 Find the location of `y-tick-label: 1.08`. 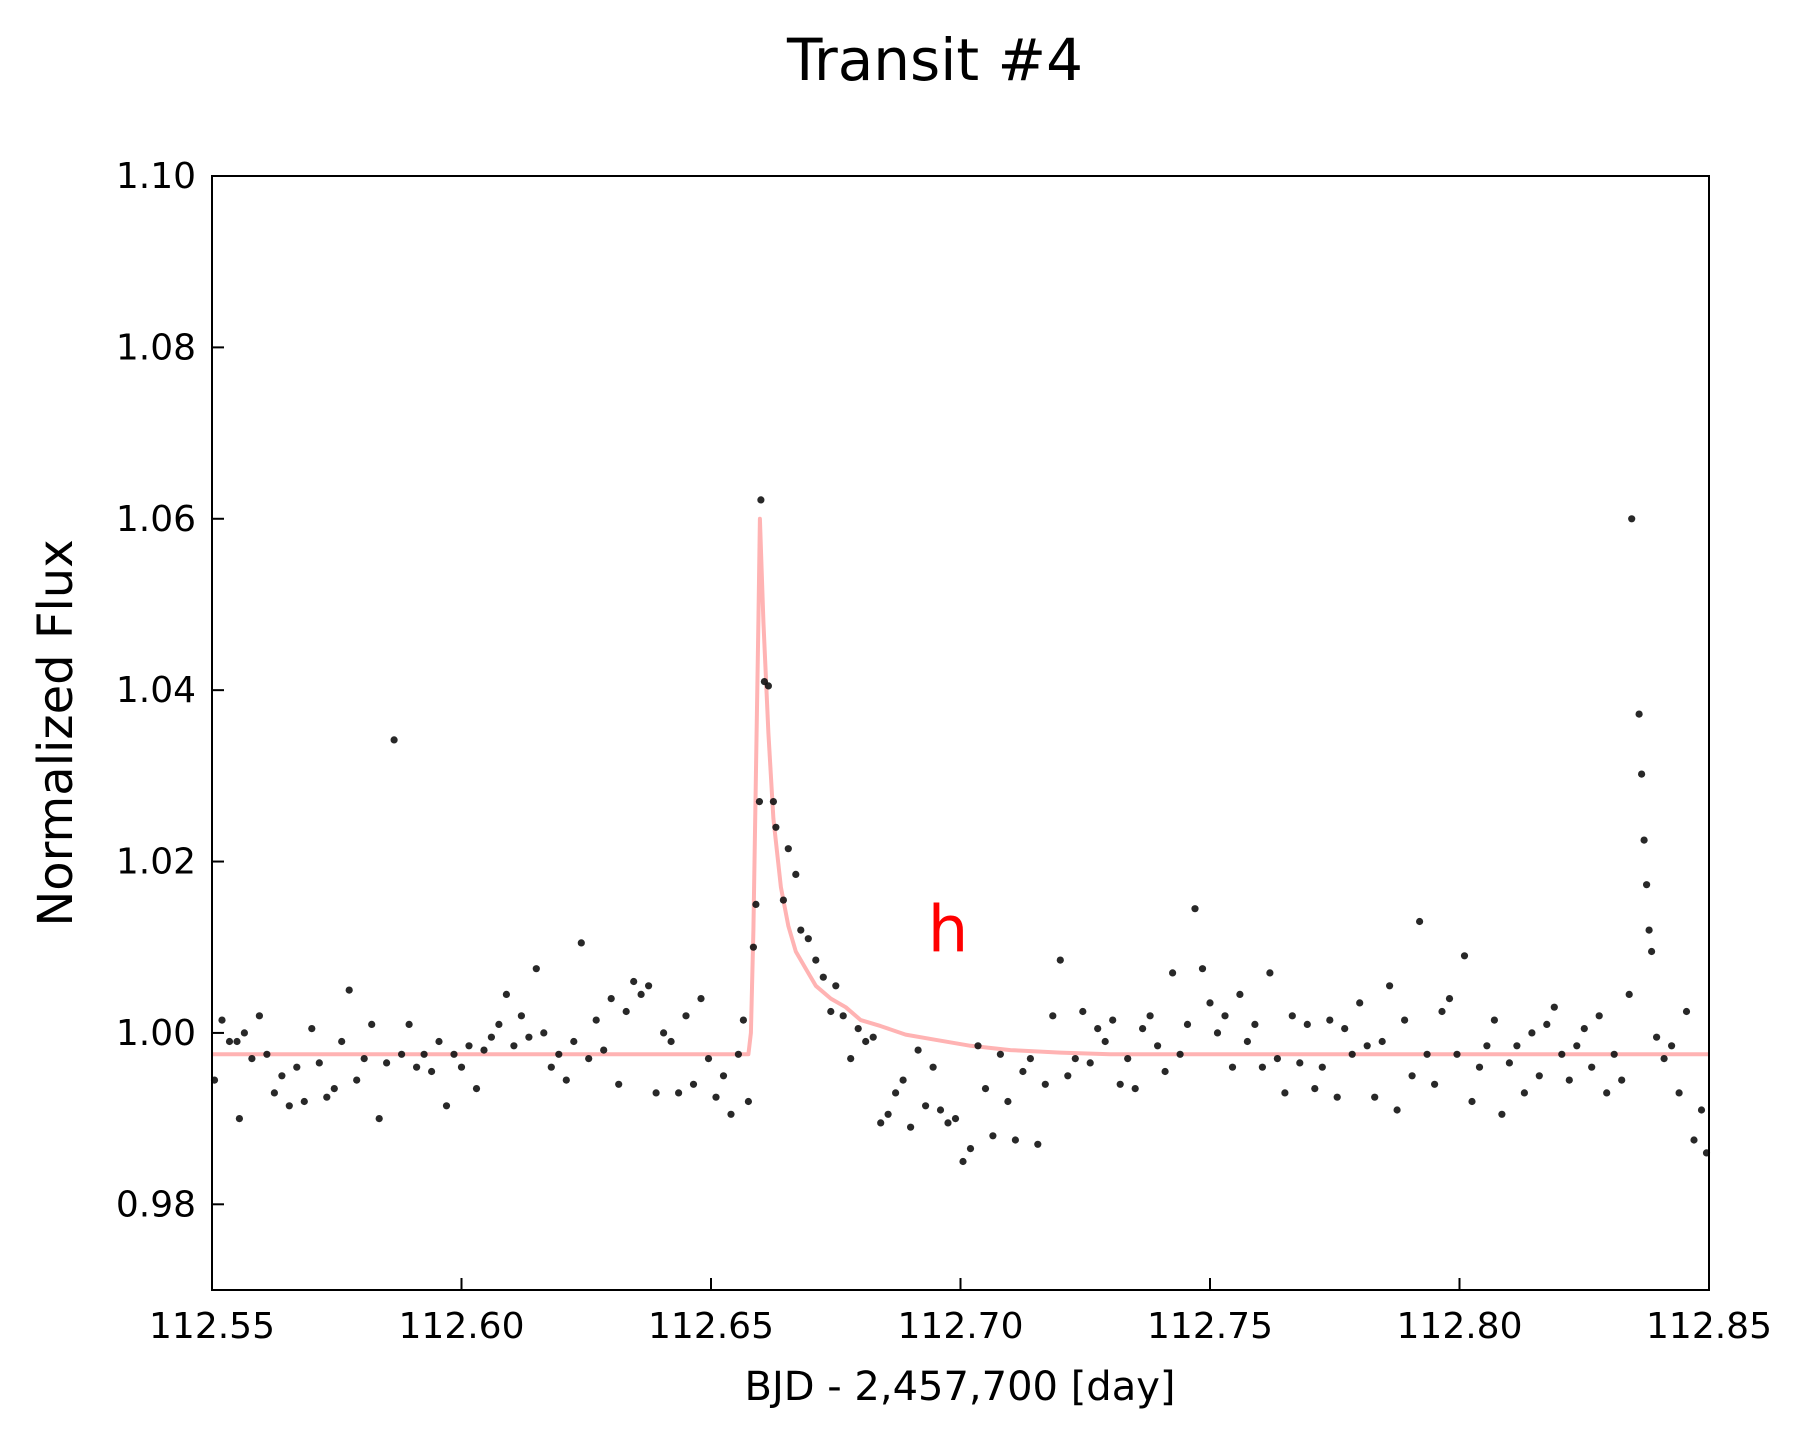

y-tick-label: 1.08 is located at coordinates (156, 347).